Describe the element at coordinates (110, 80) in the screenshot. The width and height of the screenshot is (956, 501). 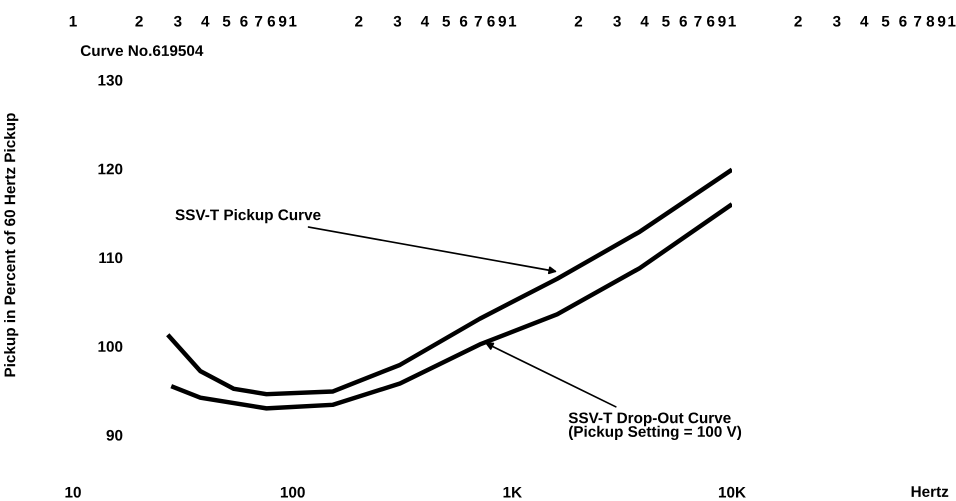
I see `y-tick-label: 130` at that location.